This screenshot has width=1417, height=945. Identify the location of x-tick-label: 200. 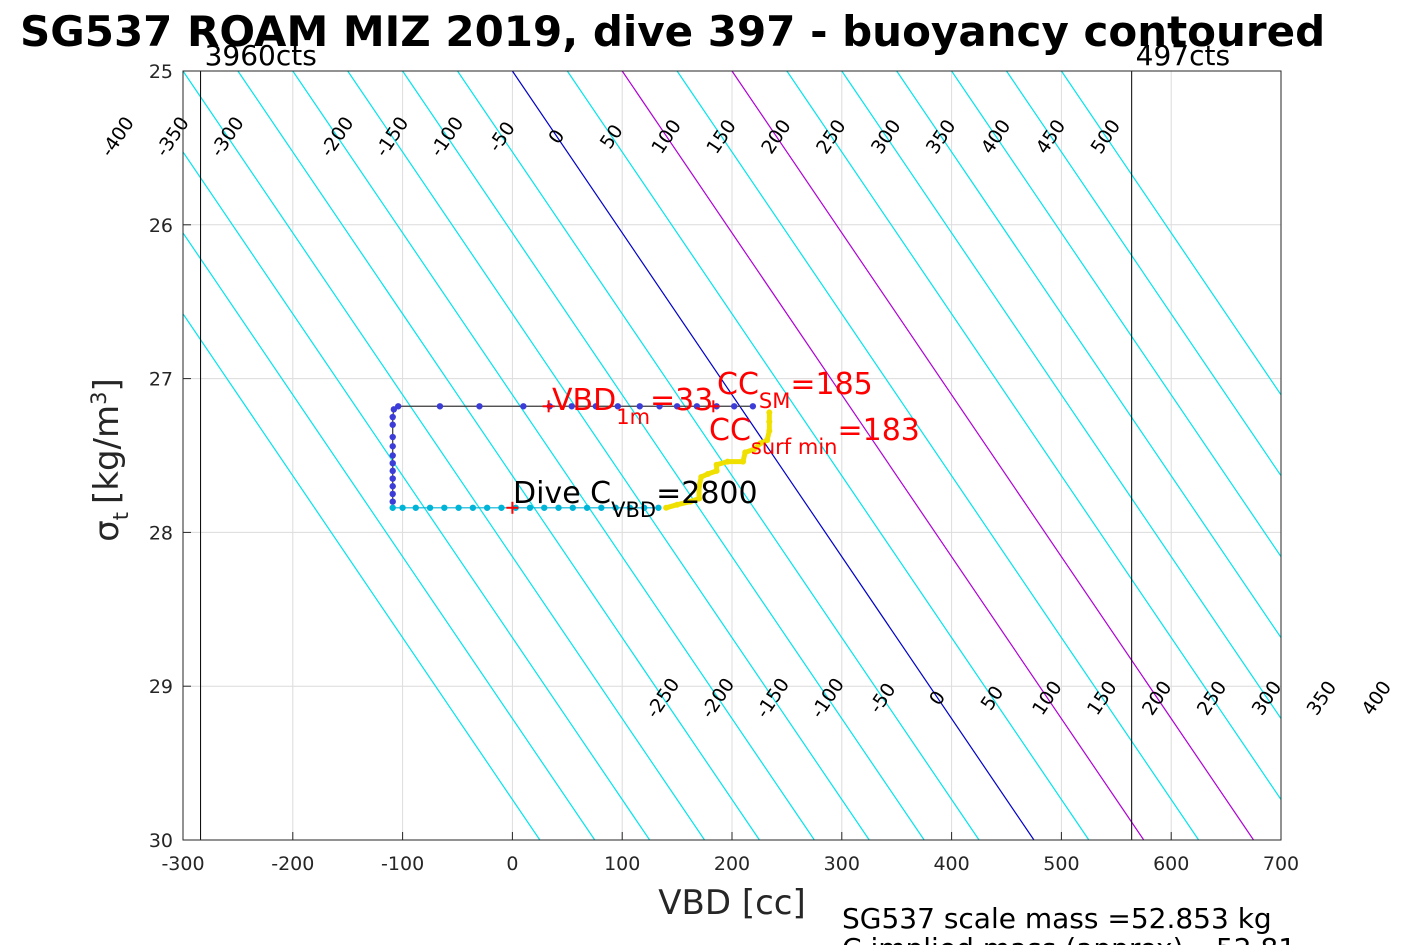
(732, 864).